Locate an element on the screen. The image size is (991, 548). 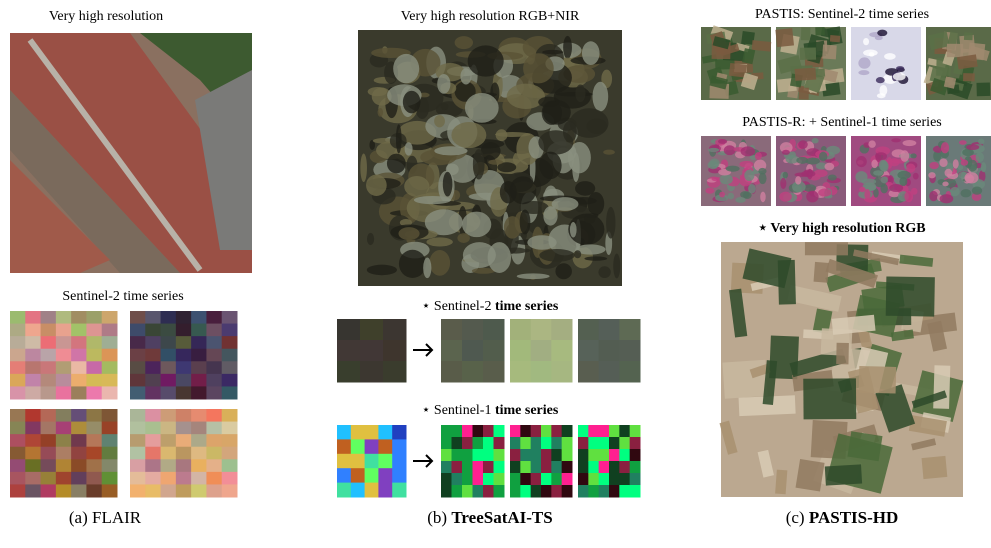
title-prefix: Sentinel-2 is located at coordinates (463, 306).